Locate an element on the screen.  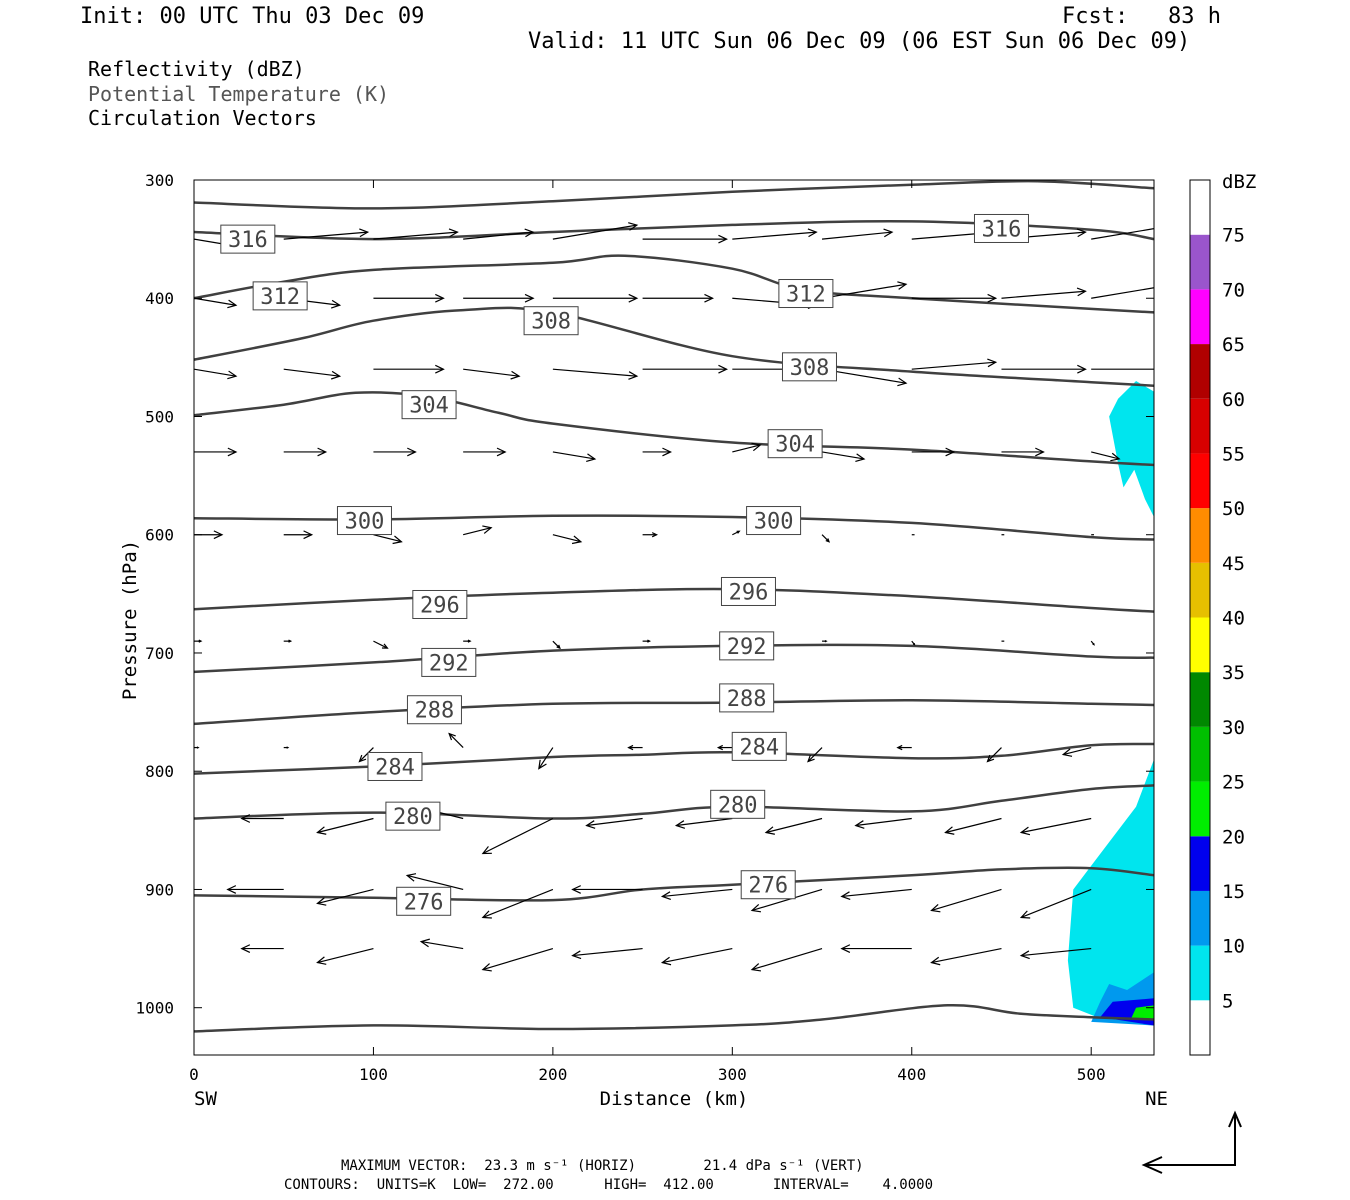
legend-reflectivity: Reflectivity (dBZ) is located at coordinates (196, 69).